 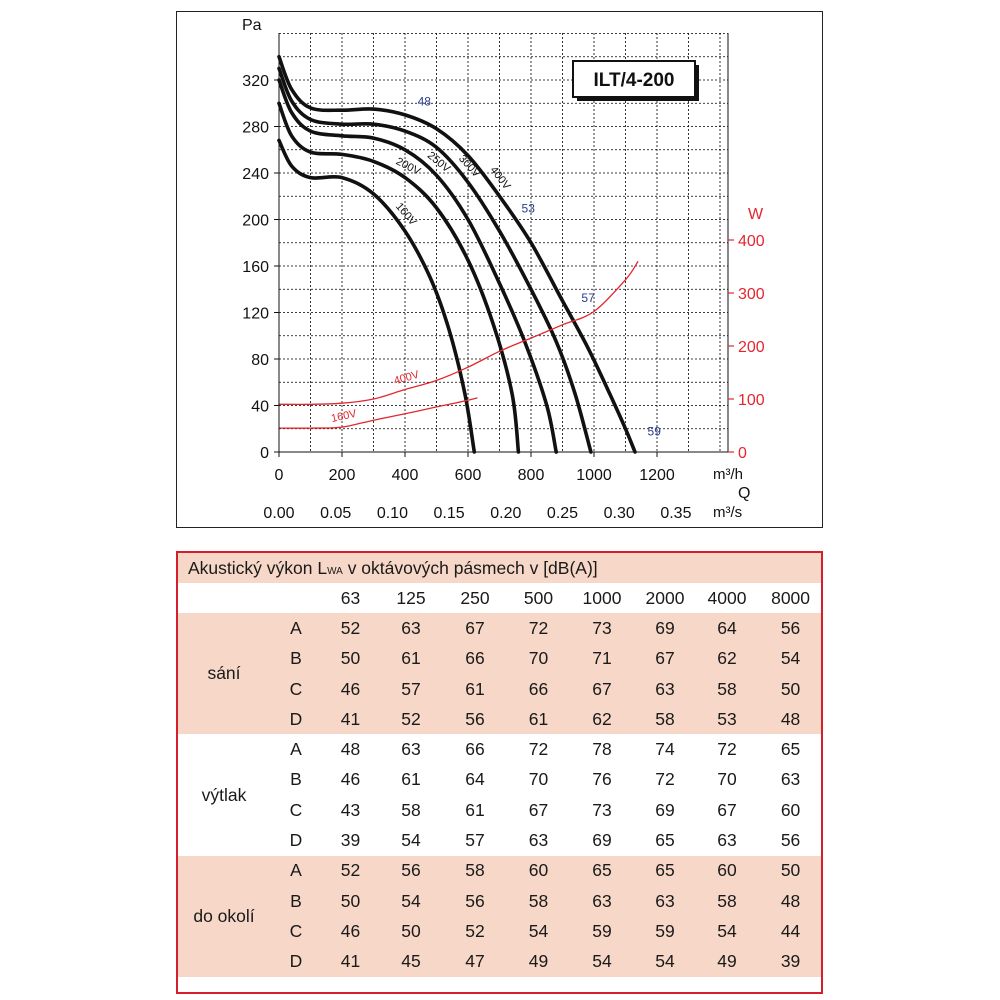 I want to click on group-label: sání, so click(x=224, y=674).